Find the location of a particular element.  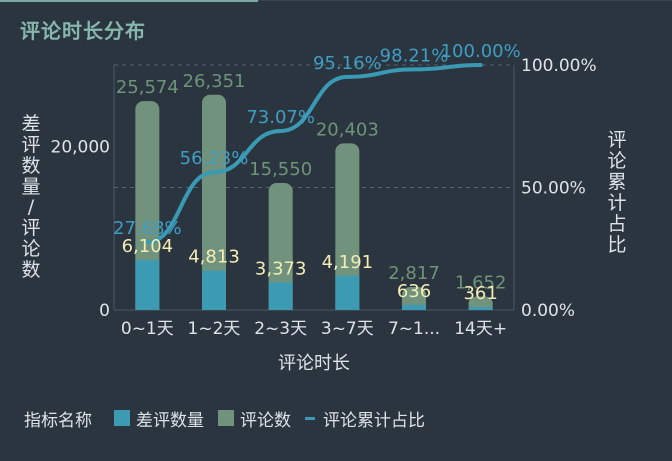

legend-swatch-cumulative is located at coordinates (310, 418).